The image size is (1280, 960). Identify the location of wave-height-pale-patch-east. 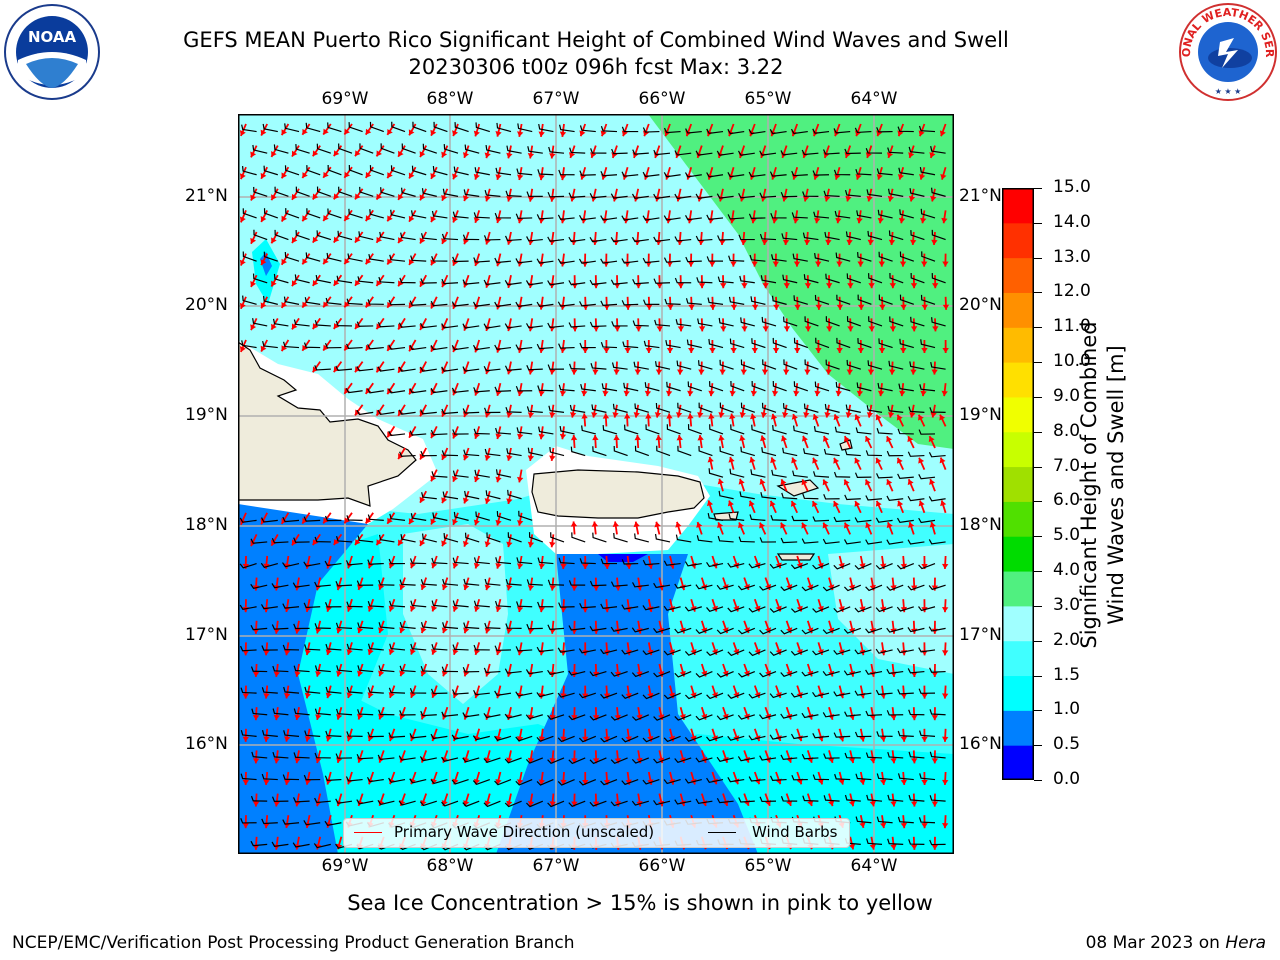
(891, 609).